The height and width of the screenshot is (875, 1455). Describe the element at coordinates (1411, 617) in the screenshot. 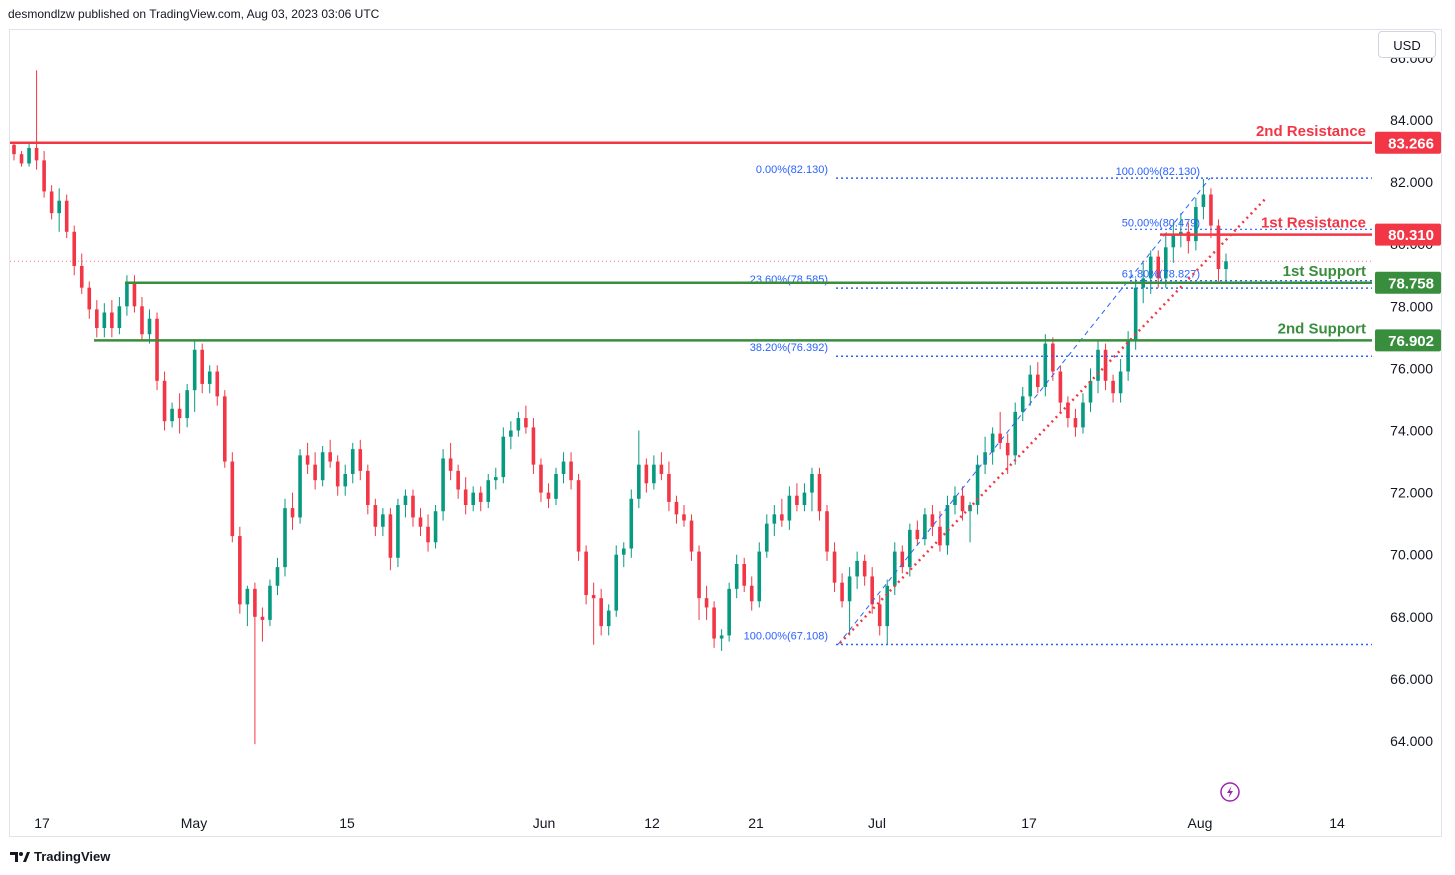

I see `y-tick-label: 68.000` at that location.